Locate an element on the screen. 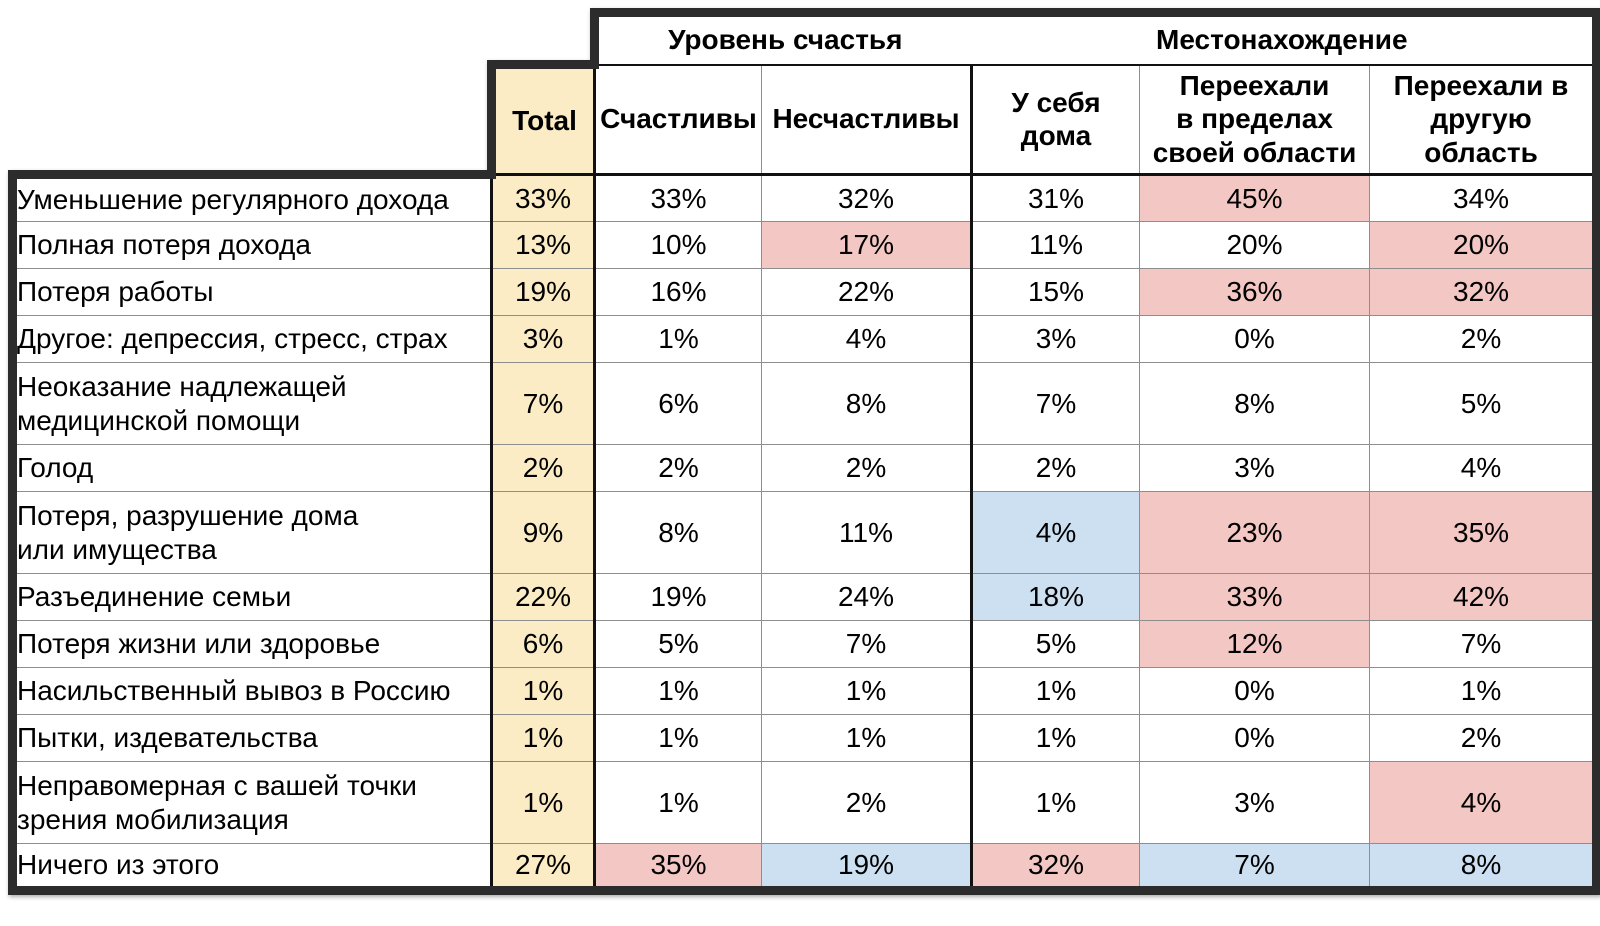  value-cell-highlighted: 12% is located at coordinates (1254, 644).